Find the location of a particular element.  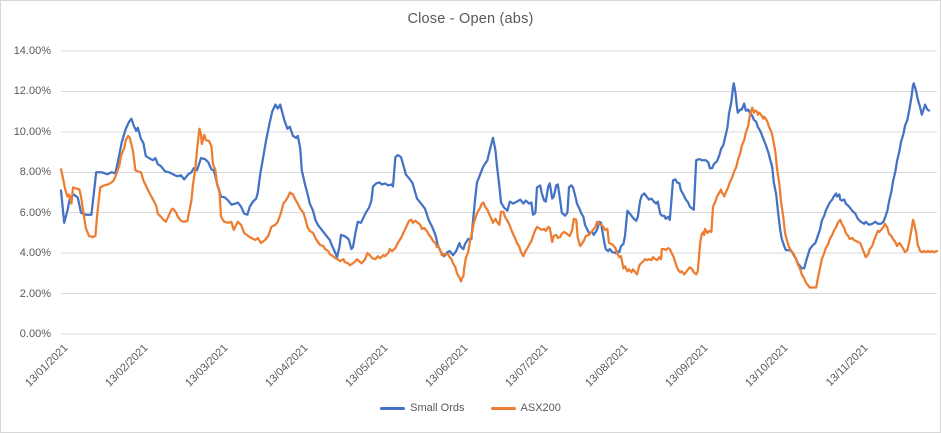

legend-line-swatch-small-ords is located at coordinates (393, 408).